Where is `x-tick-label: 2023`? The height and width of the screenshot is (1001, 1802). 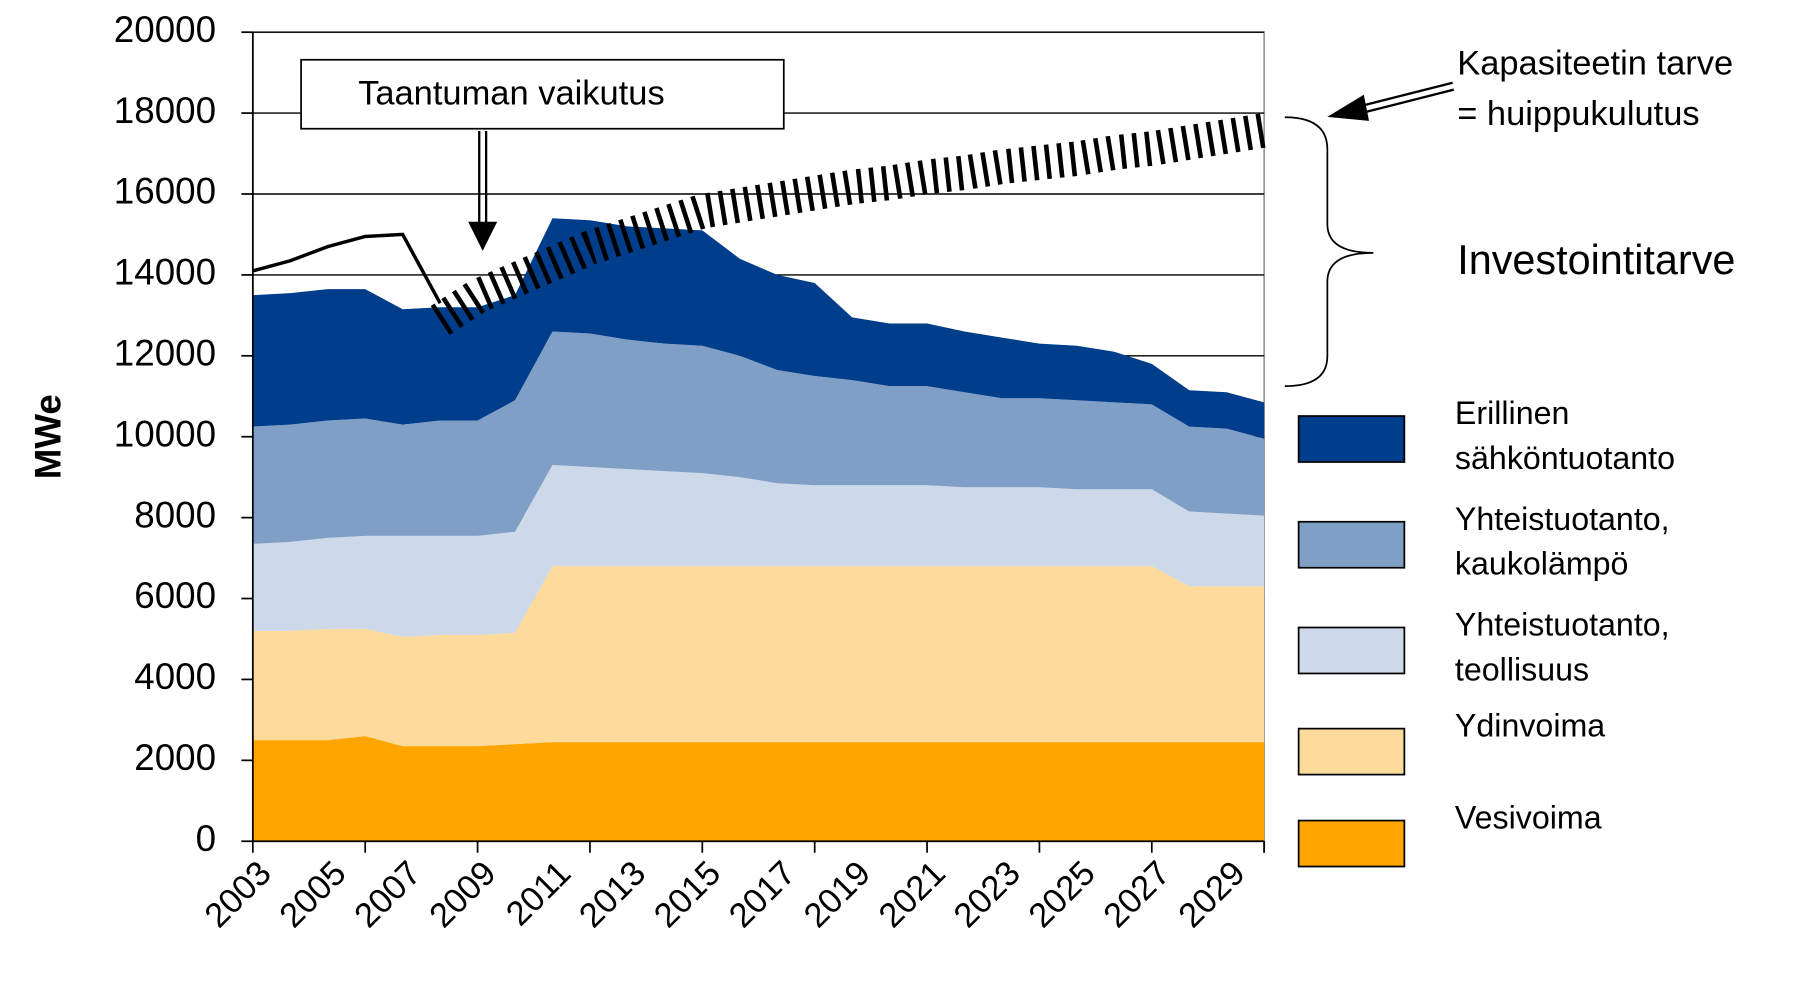
x-tick-label: 2023 is located at coordinates (987, 894).